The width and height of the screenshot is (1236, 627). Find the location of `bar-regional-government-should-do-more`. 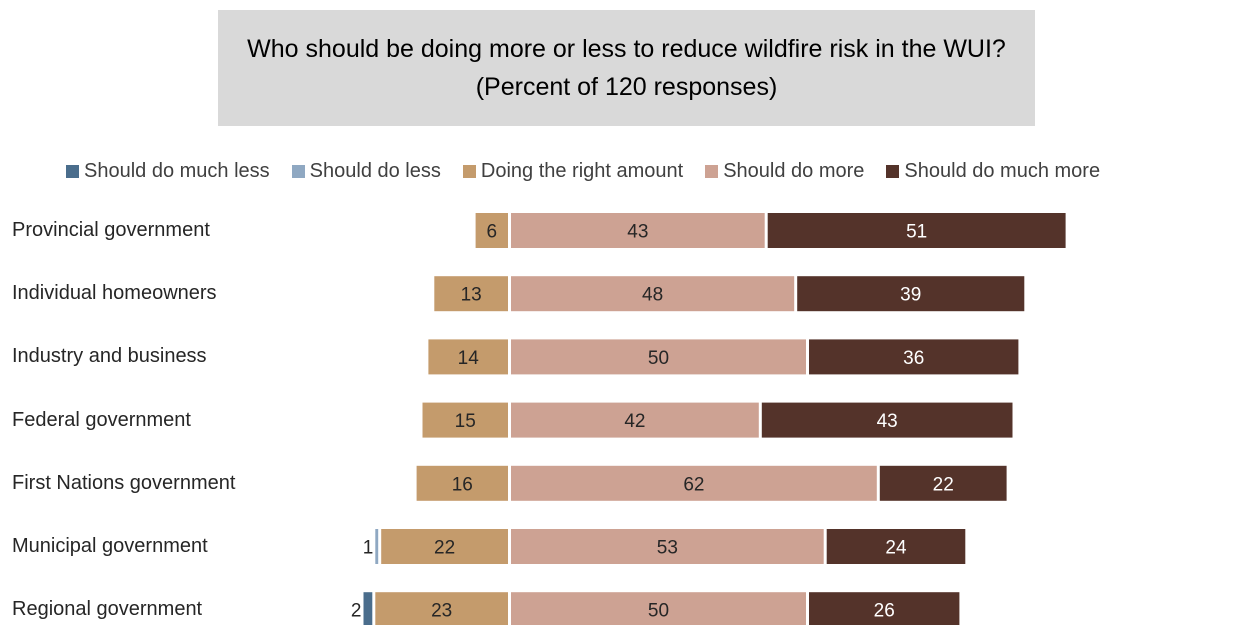

bar-regional-government-should-do-more is located at coordinates (658, 608).